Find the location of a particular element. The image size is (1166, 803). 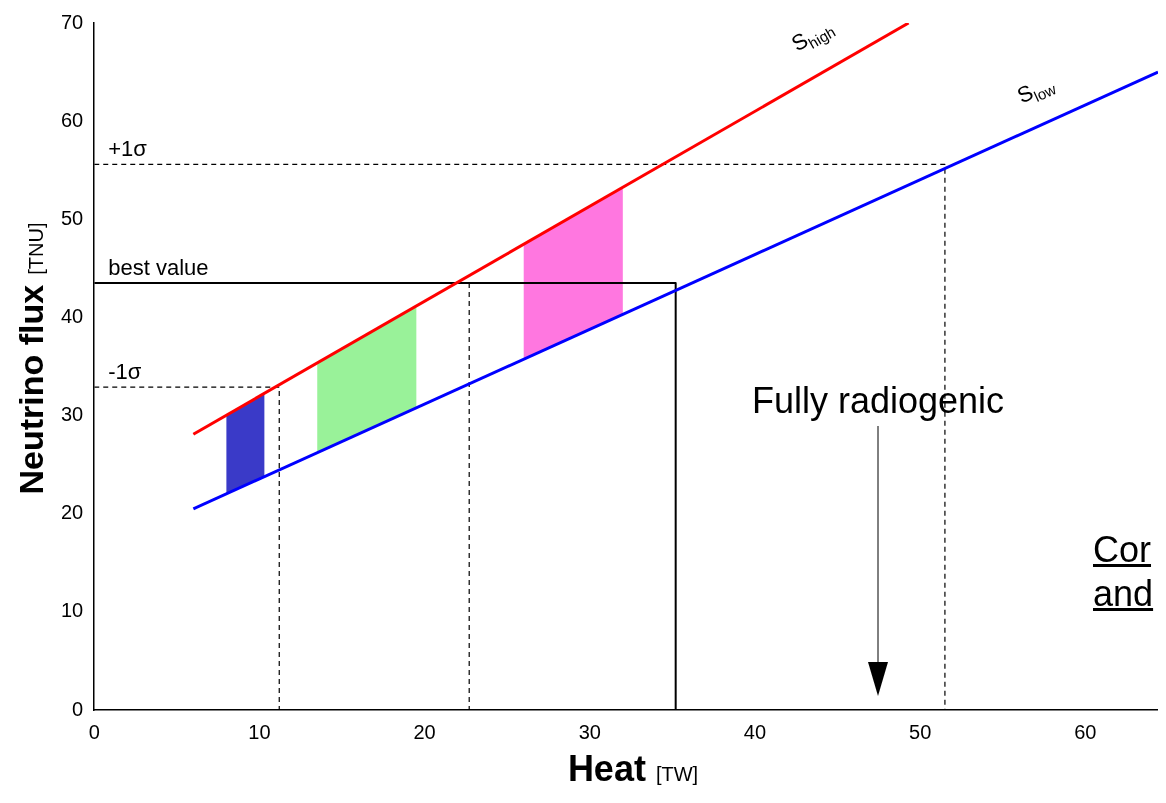

x-tick-label: 30 is located at coordinates (589, 731).